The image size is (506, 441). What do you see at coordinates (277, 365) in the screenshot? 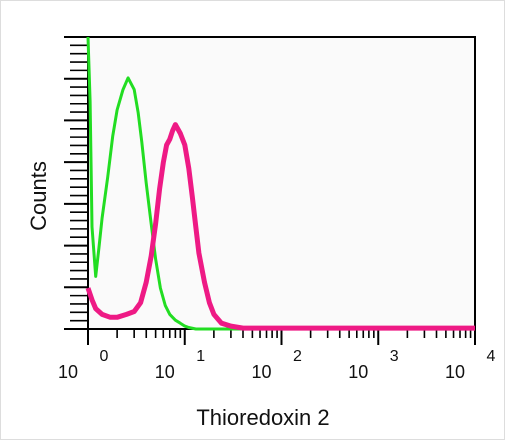
I see `x-tick-labels: 10 0 10 1 10 2 10 3 10 4` at bounding box center [277, 365].